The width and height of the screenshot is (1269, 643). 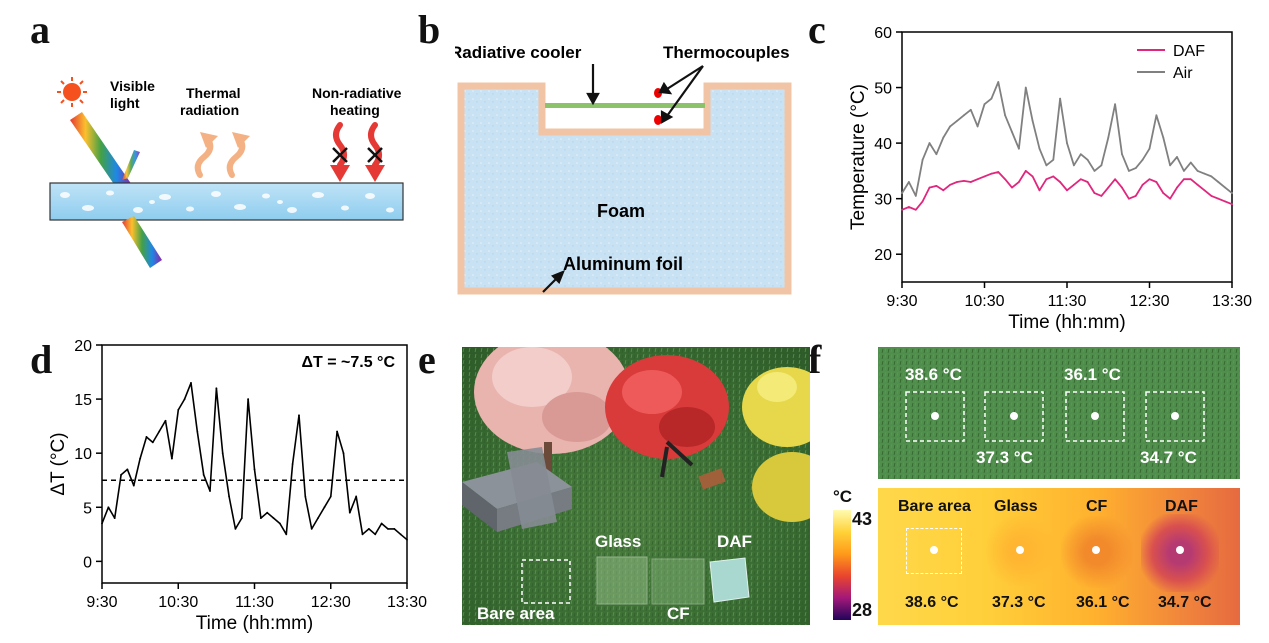 I want to click on legend-label-daf: DAF, so click(x=1189, y=51).